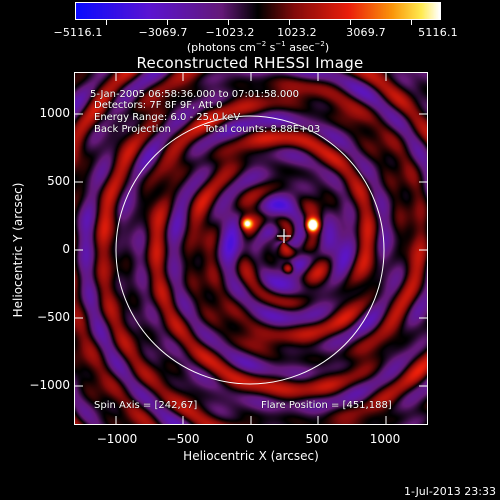 This screenshot has height=500, width=500. Describe the element at coordinates (317, 439) in the screenshot. I see `x-tick-label: 500` at that location.